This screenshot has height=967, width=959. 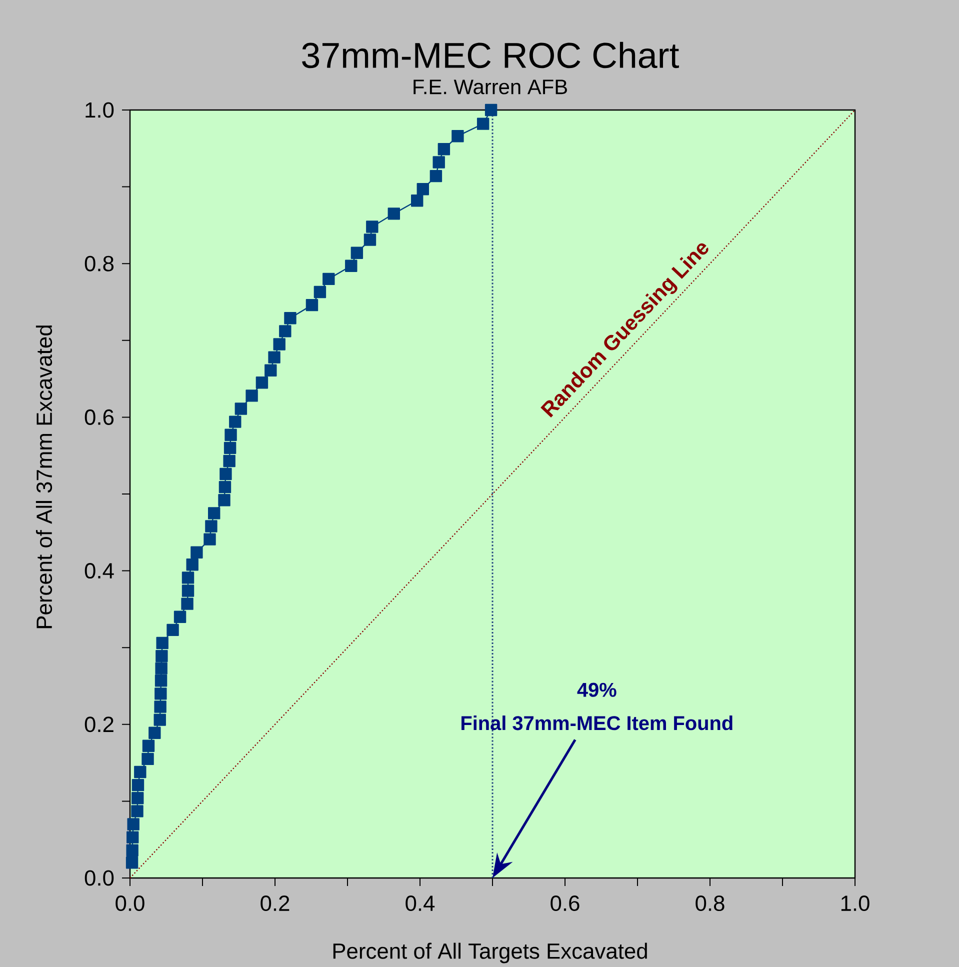 I want to click on y-tick-label: 0.8, so click(x=99, y=264).